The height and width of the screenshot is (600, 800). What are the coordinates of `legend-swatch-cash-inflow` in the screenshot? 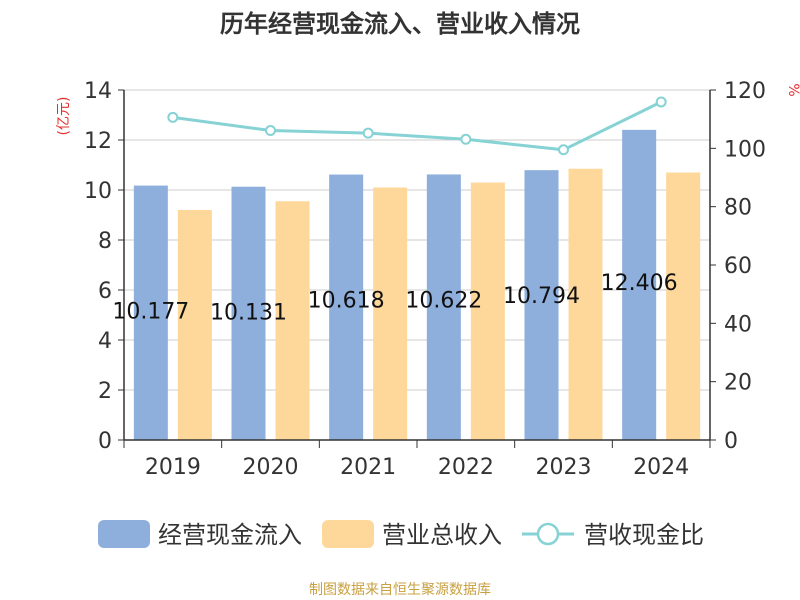 It's located at (124, 534).